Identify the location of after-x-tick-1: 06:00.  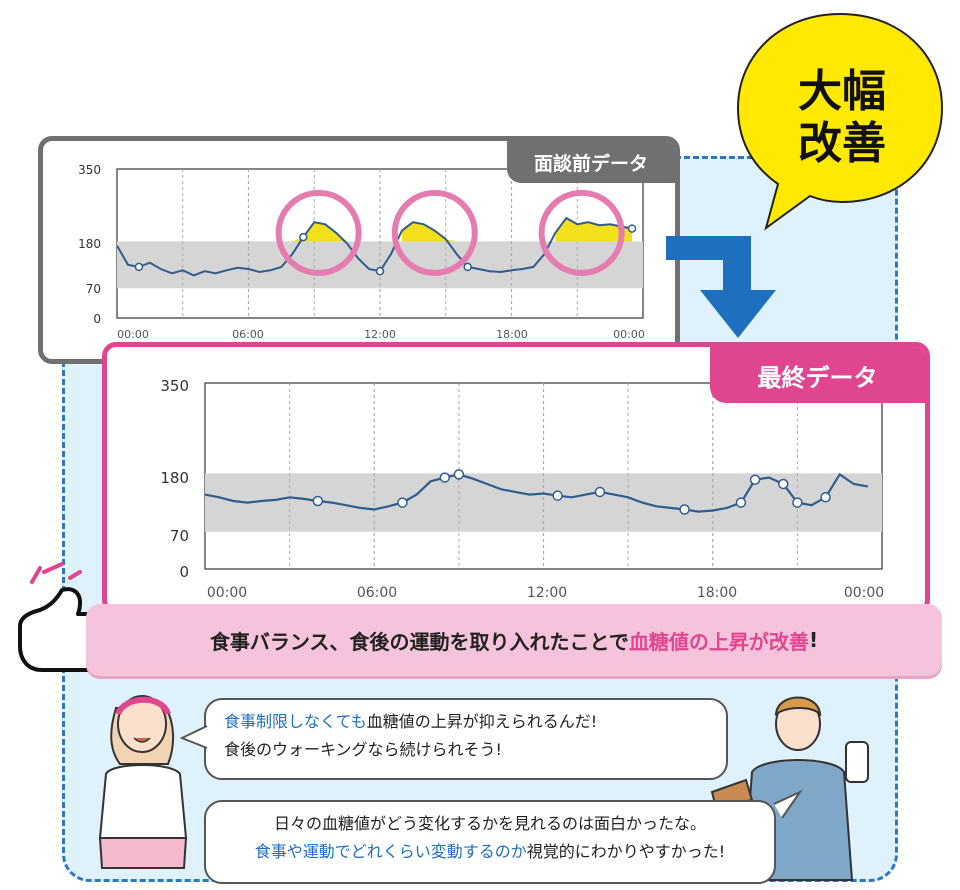
(377, 593).